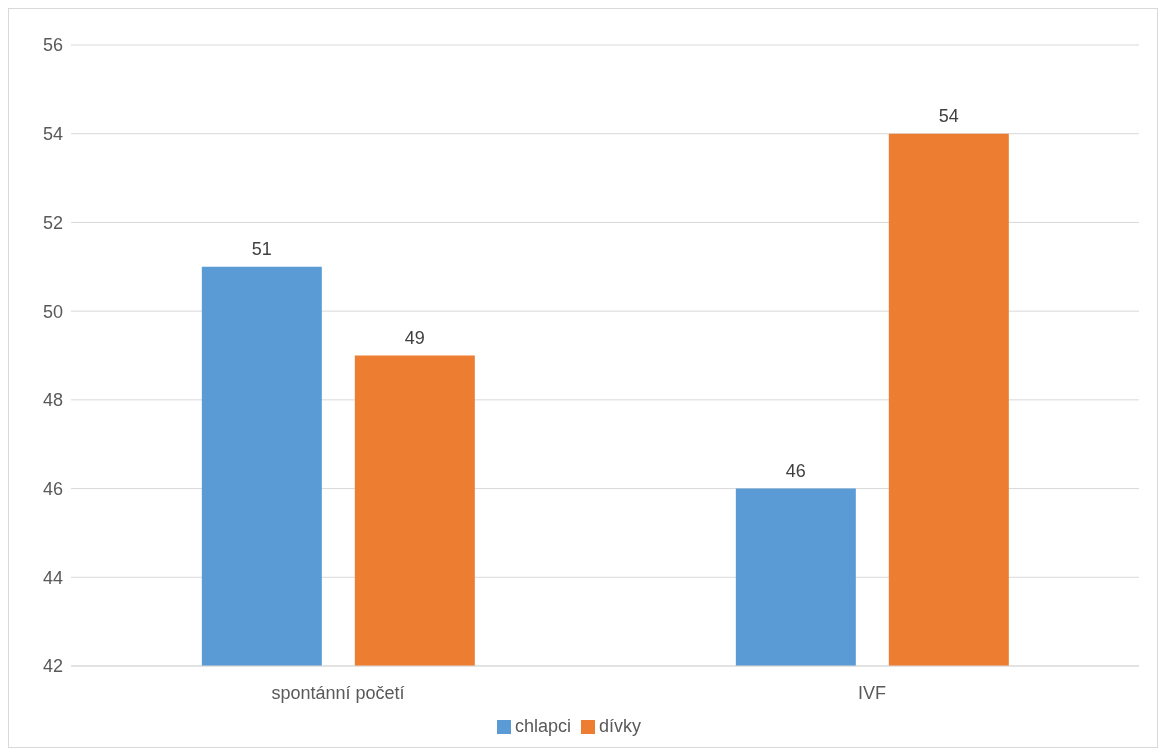 The image size is (1165, 755). Describe the element at coordinates (261, 248) in the screenshot. I see `data-label: 51` at that location.